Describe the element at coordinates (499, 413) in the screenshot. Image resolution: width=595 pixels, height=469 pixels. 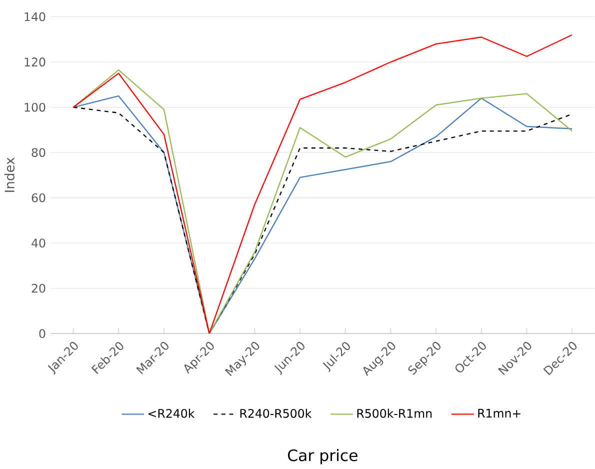
I see `legend-label: R1mn+` at that location.